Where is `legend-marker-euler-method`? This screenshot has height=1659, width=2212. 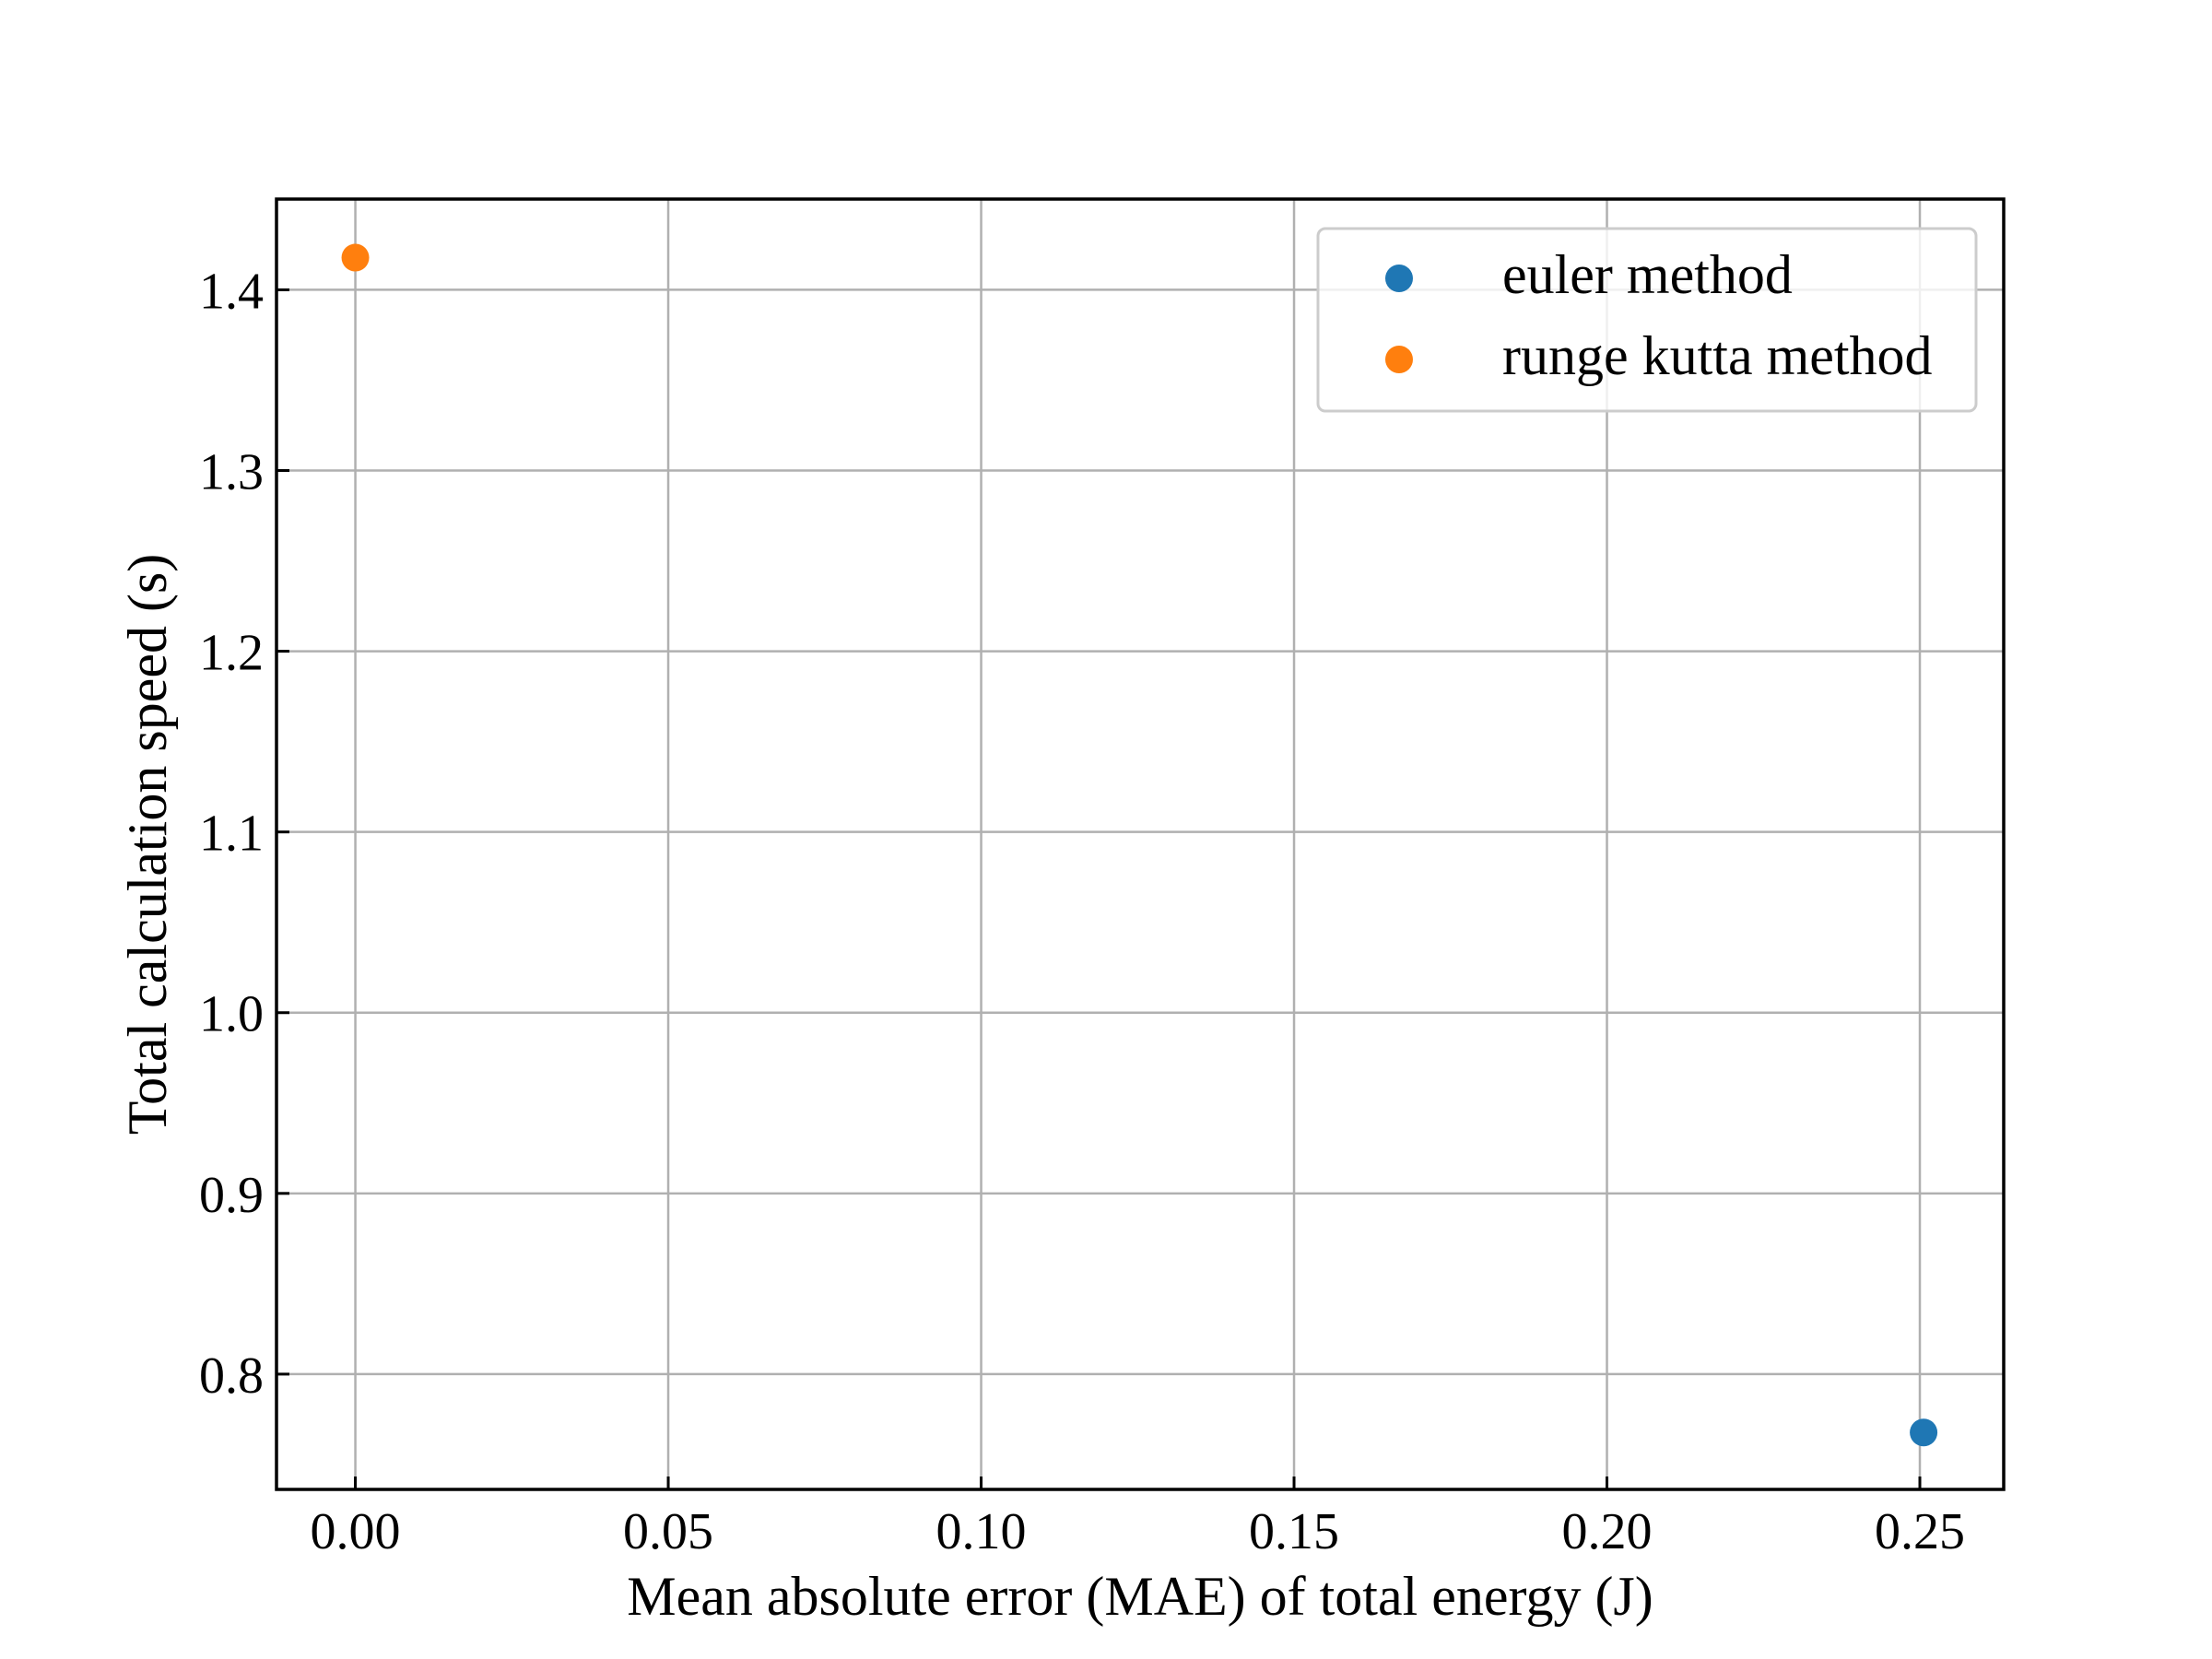 legend-marker-euler-method is located at coordinates (1399, 278).